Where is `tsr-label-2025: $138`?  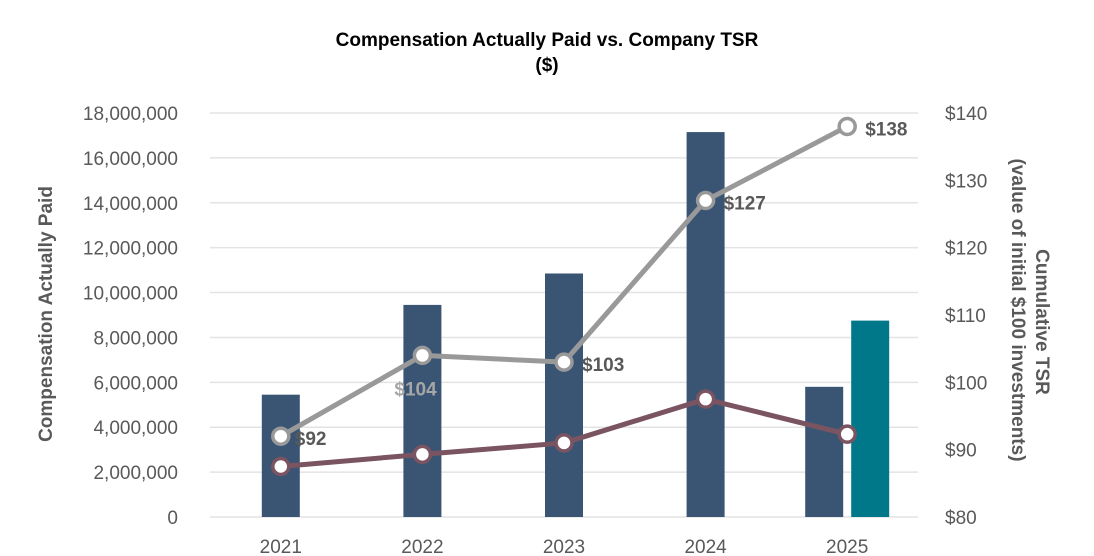
tsr-label-2025: $138 is located at coordinates (886, 129).